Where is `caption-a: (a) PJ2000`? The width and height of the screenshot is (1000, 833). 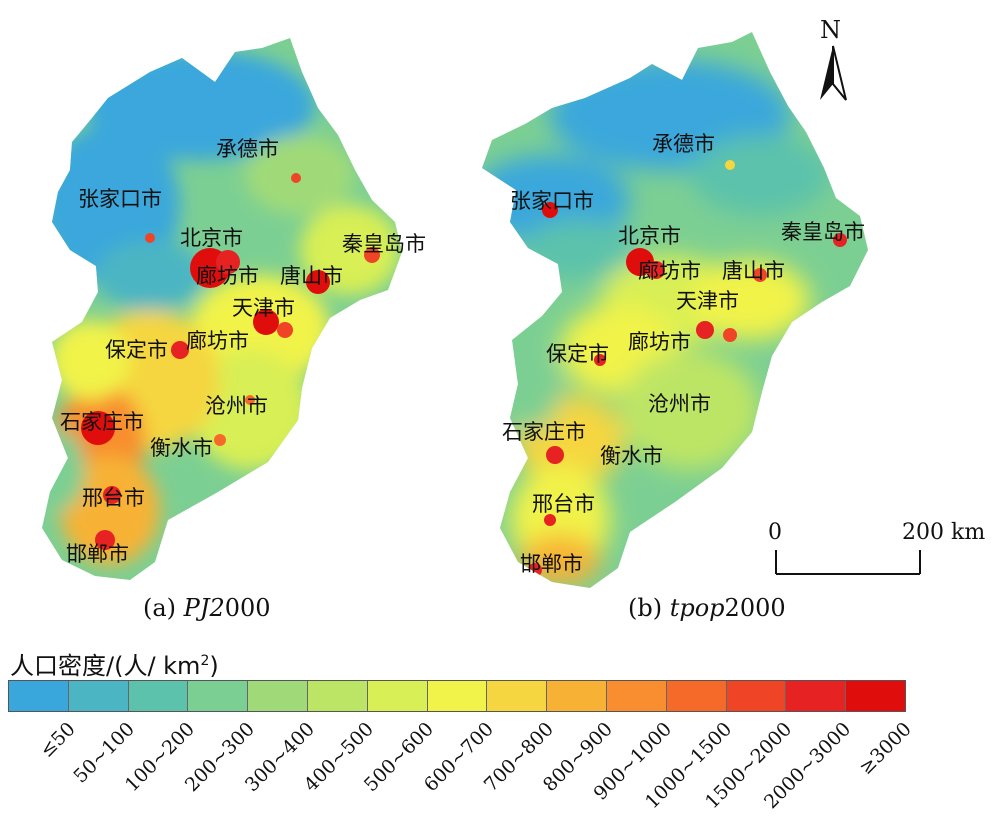 caption-a: (a) PJ2000 is located at coordinates (207, 608).